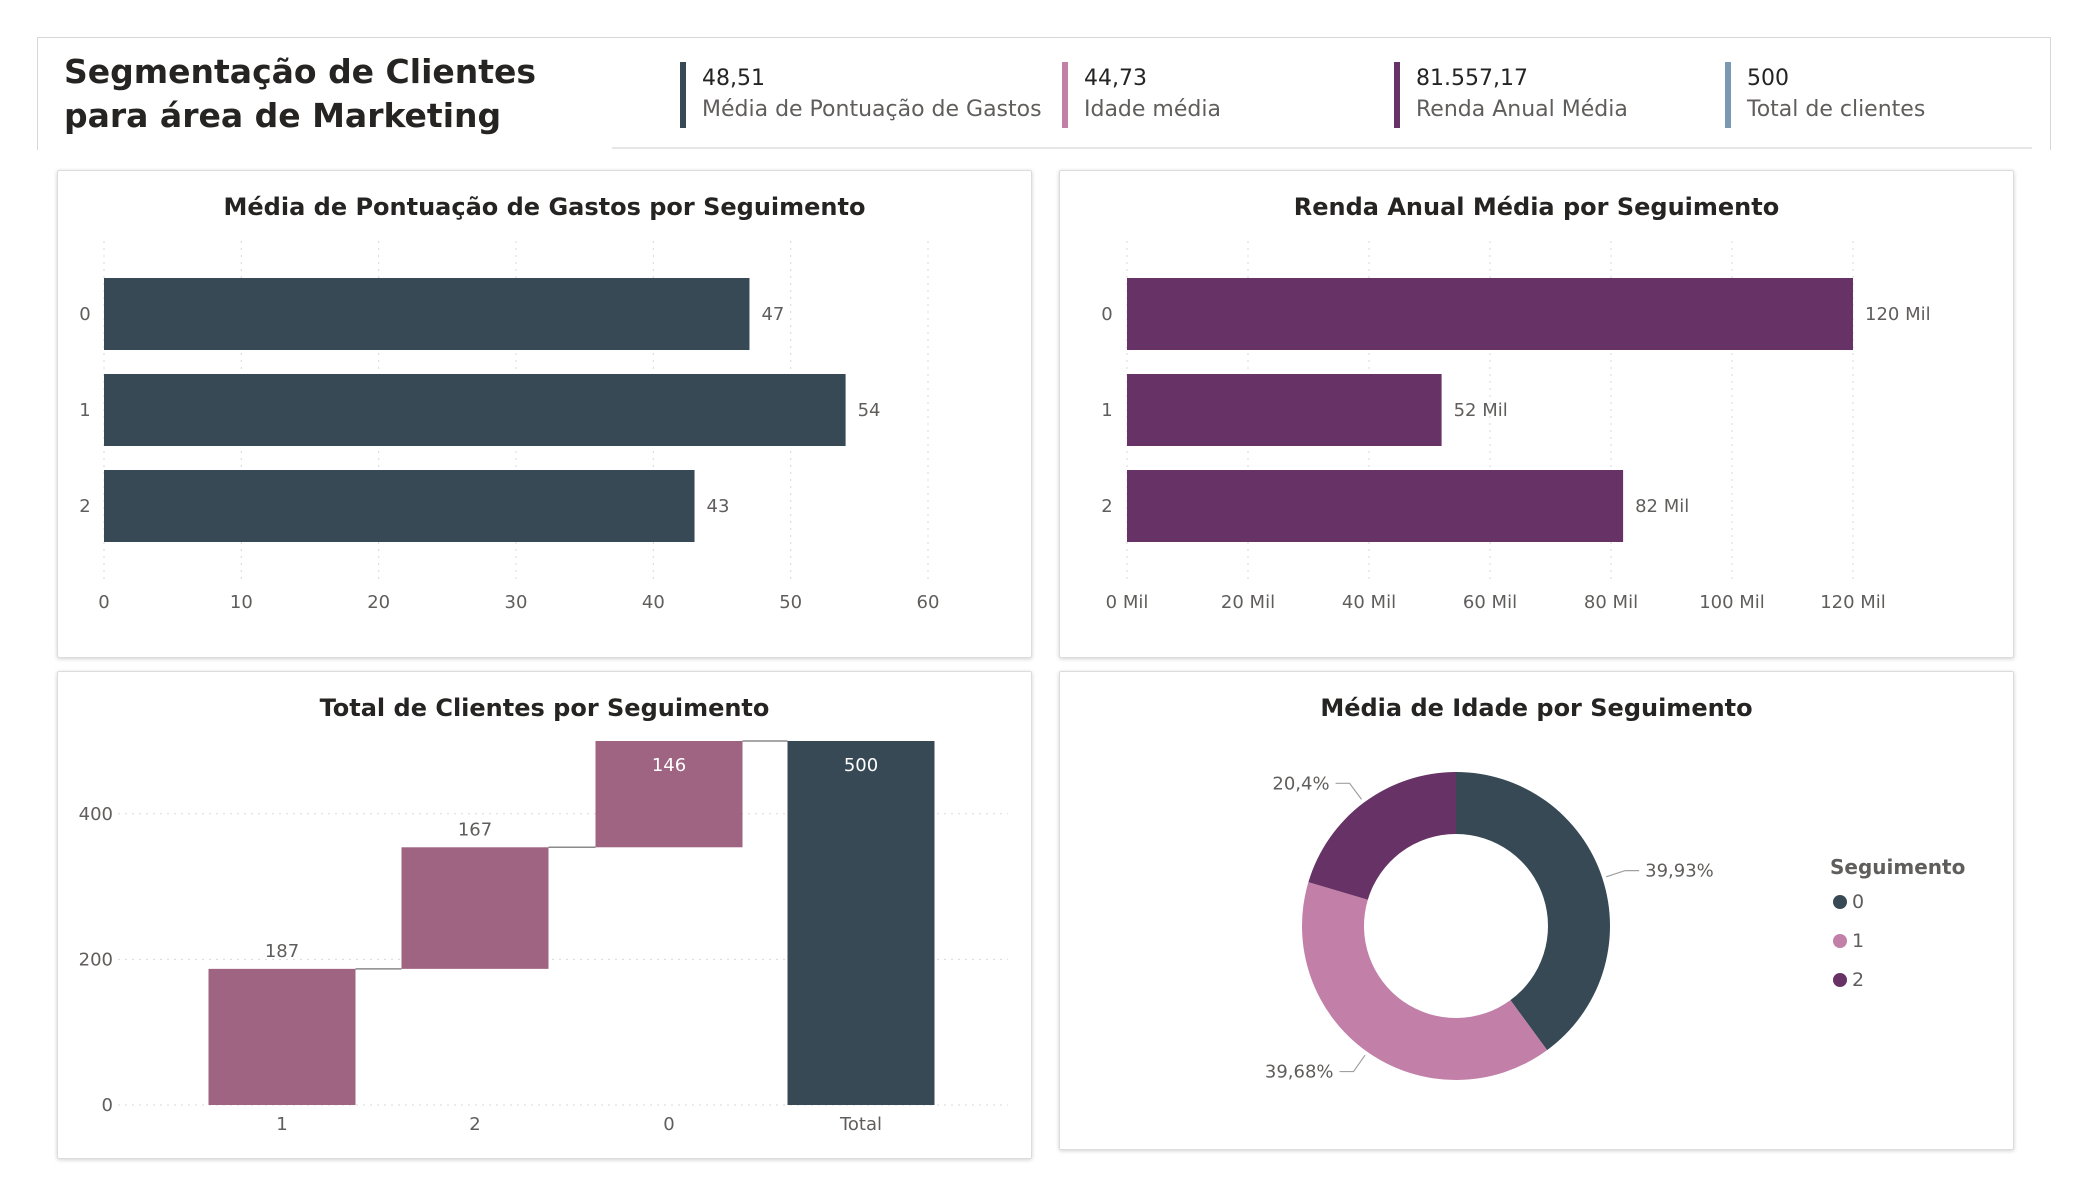  What do you see at coordinates (1853, 602) in the screenshot?
I see `x-tick-label: 120 Mil` at bounding box center [1853, 602].